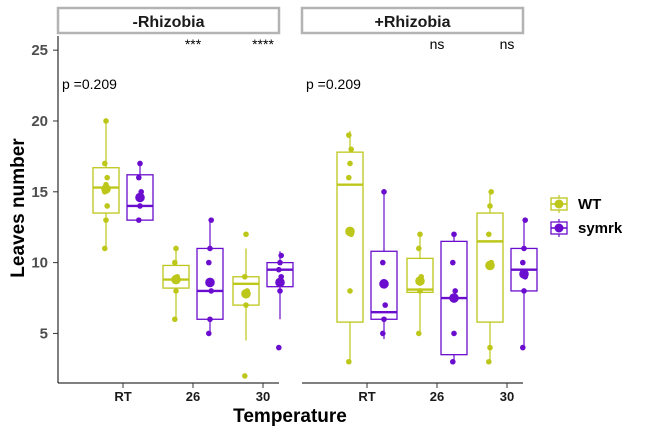  I want to click on legend-item: WT, so click(575, 204).